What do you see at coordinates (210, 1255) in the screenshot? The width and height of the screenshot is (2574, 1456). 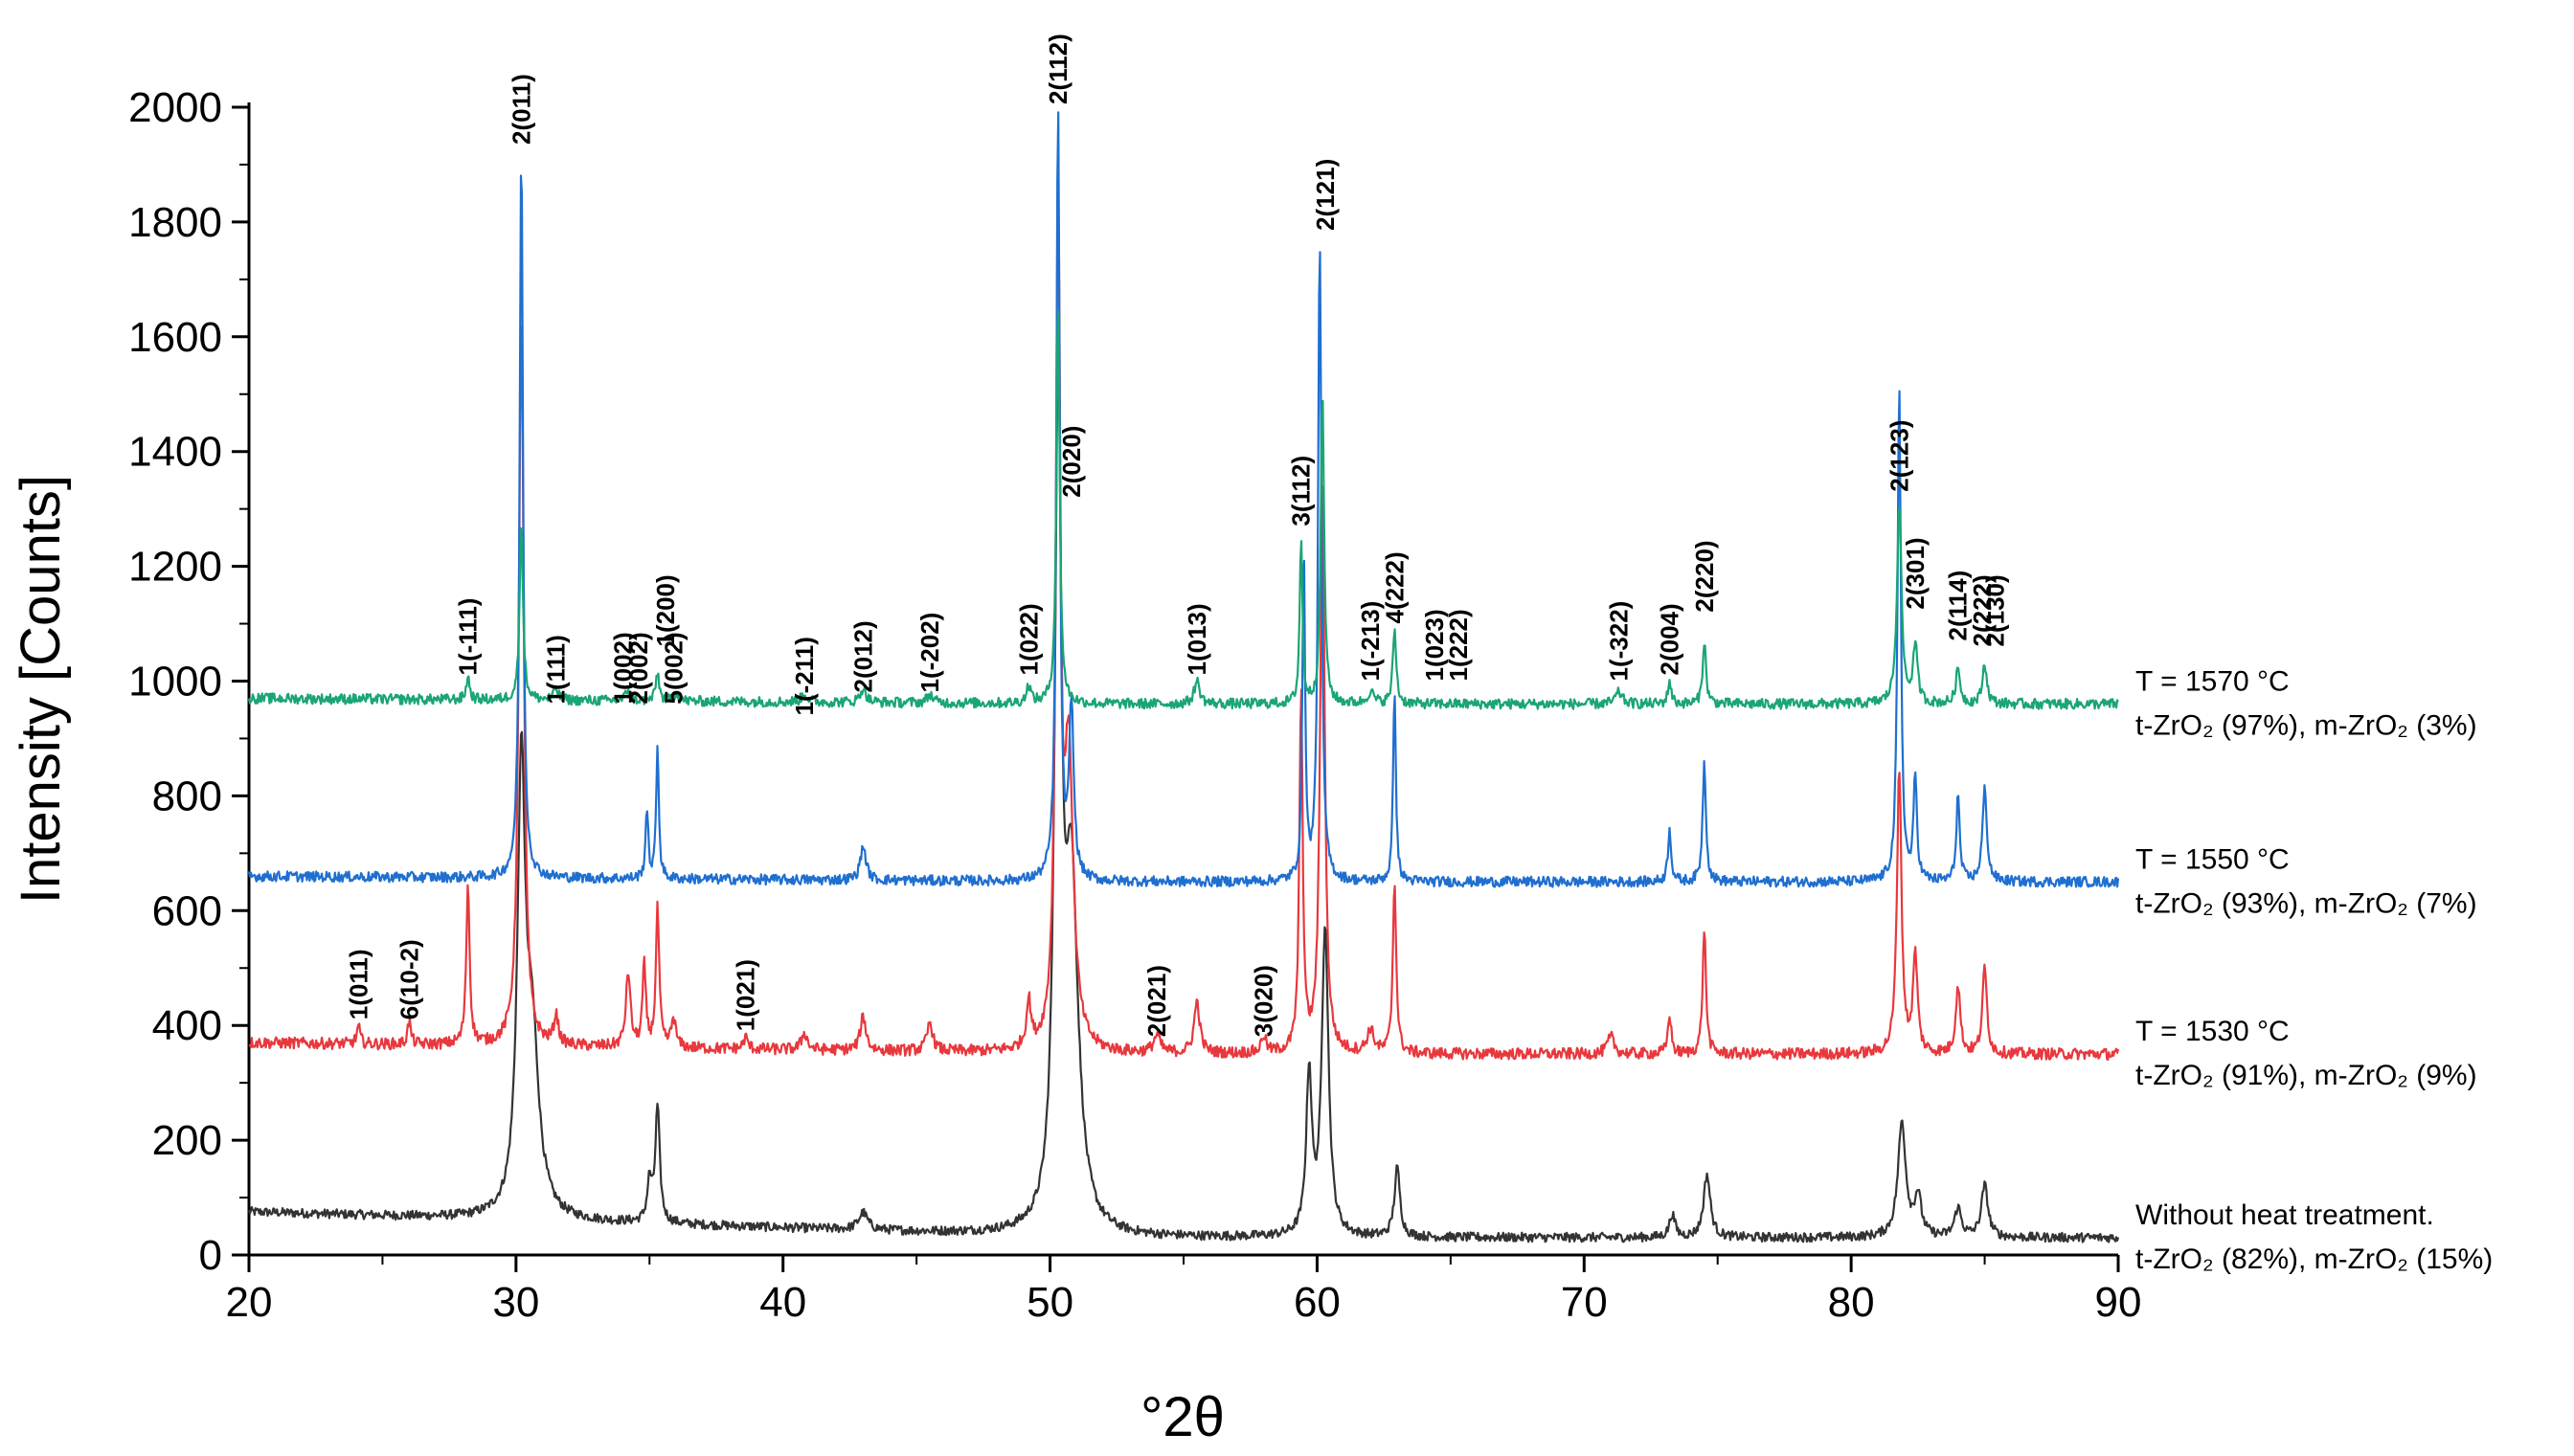 I see `y-tick-label: 0` at bounding box center [210, 1255].